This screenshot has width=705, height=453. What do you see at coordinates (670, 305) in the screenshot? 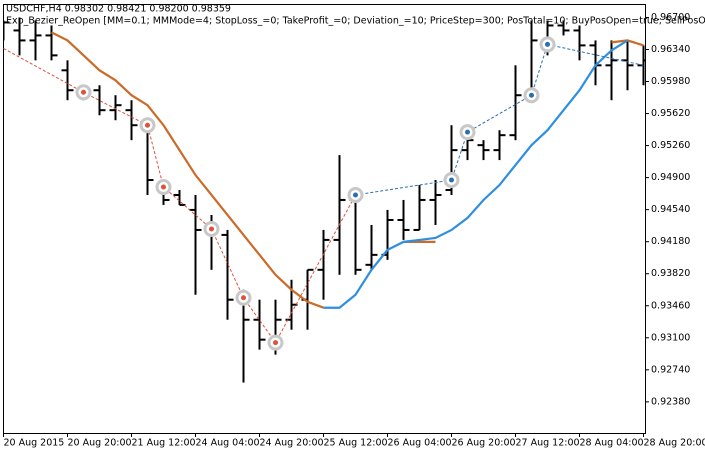
I see `y-tick-label: 0.93460` at bounding box center [670, 305].